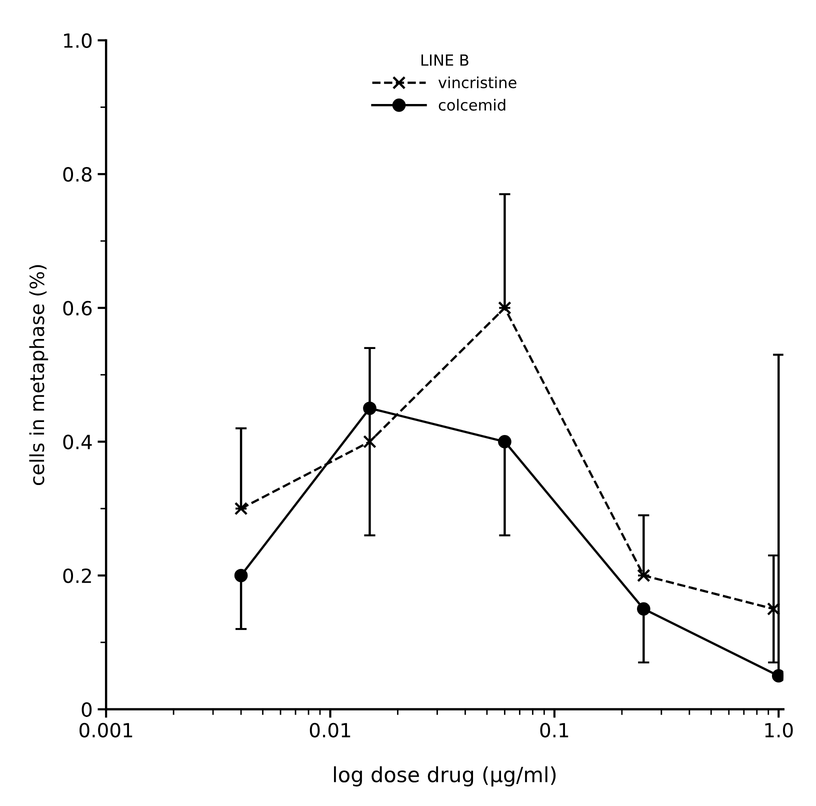 The image size is (816, 806). I want to click on x-tick-label: 0.01, so click(330, 730).